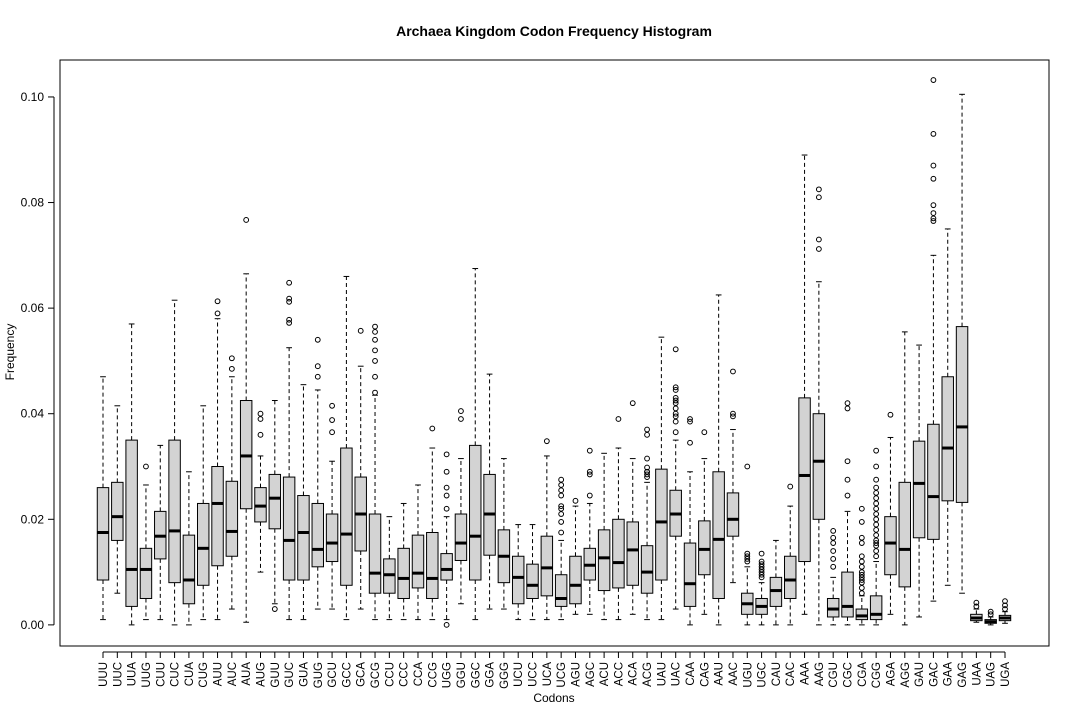 Image resolution: width=1080 pixels, height=720 pixels. Describe the element at coordinates (906, 675) in the screenshot. I see `x-tick-label: AGG` at that location.